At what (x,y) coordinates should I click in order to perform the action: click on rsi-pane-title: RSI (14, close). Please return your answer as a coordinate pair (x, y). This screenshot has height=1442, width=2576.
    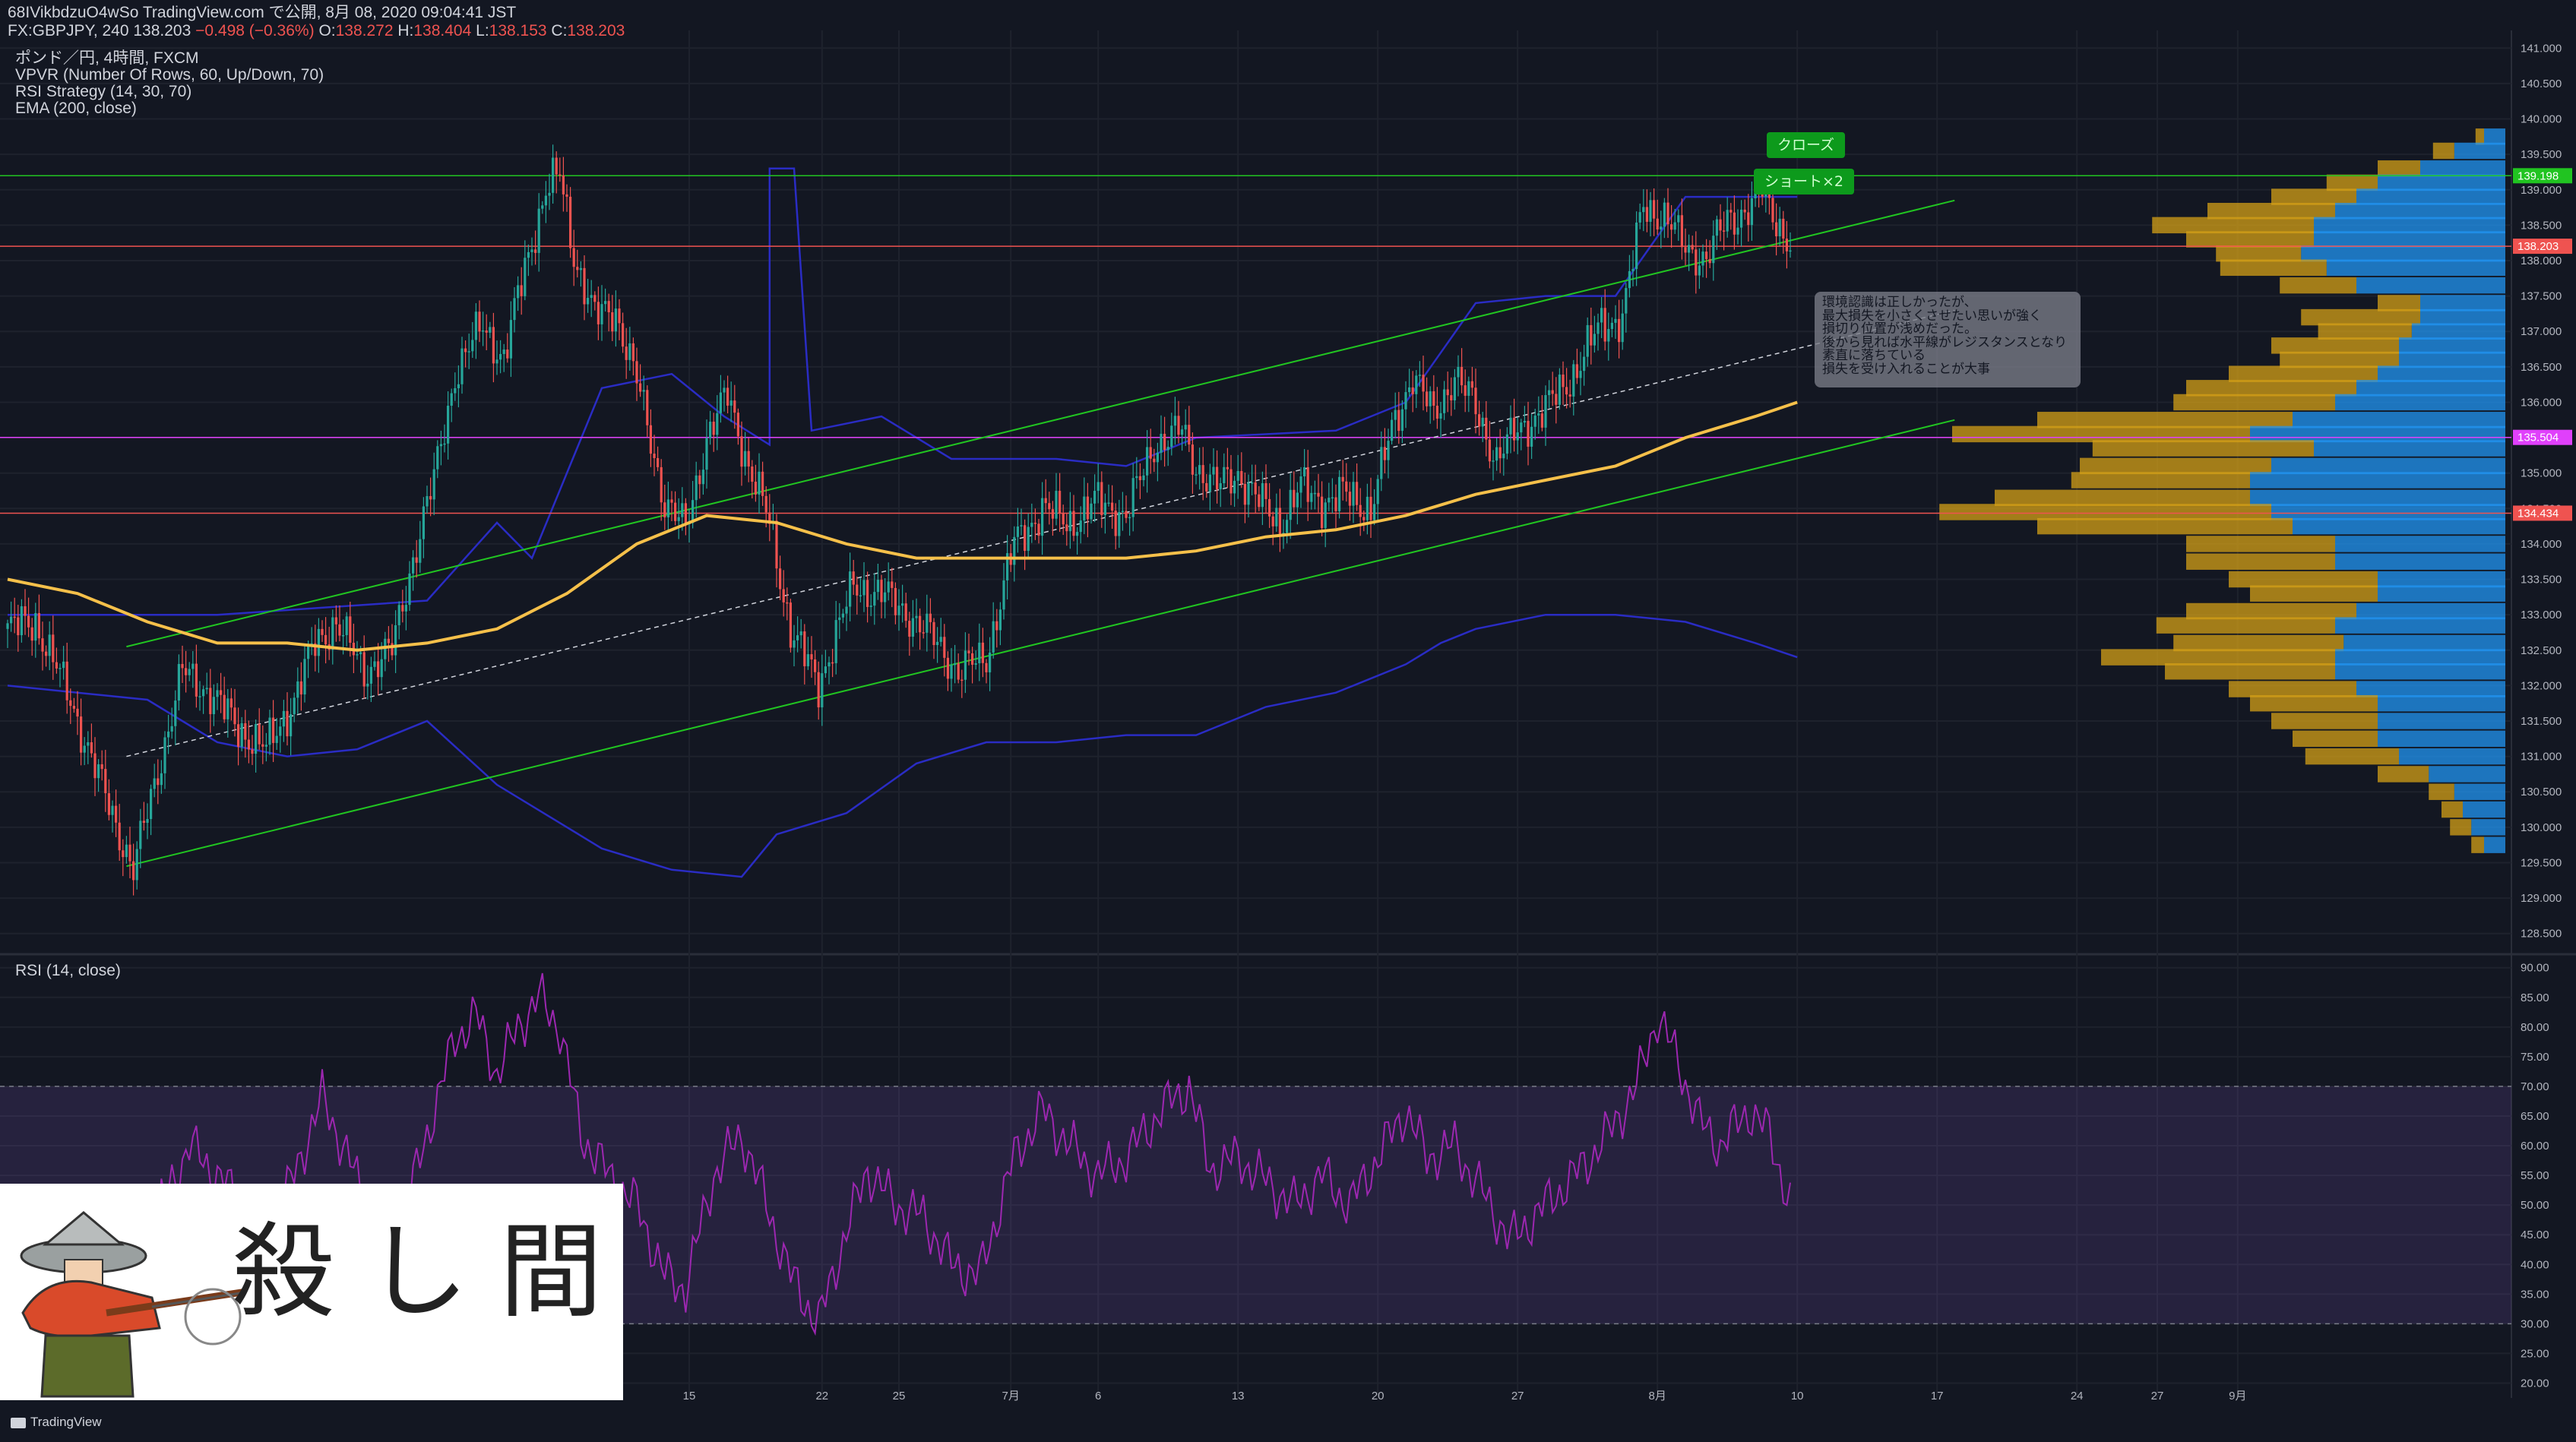
    Looking at the image, I should click on (68, 971).